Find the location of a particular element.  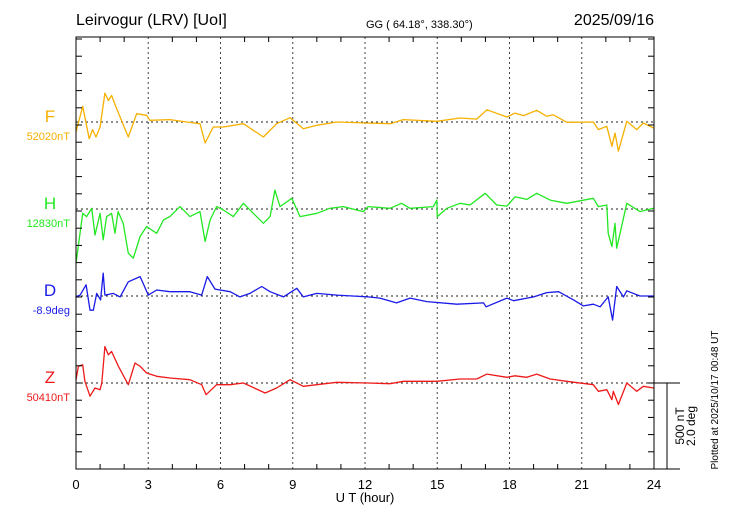

x-tick-label: 12 is located at coordinates (365, 484).